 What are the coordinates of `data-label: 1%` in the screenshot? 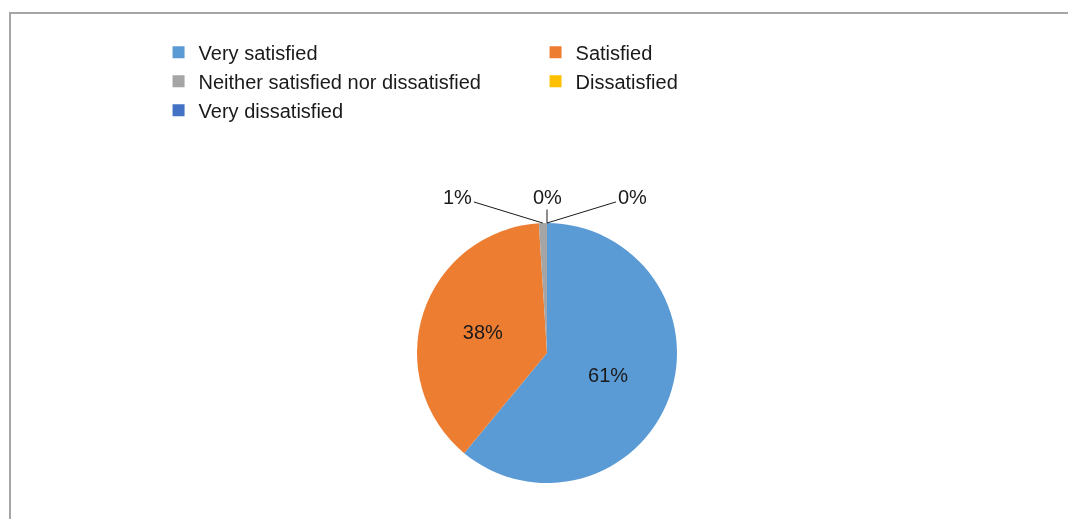 It's located at (458, 197).